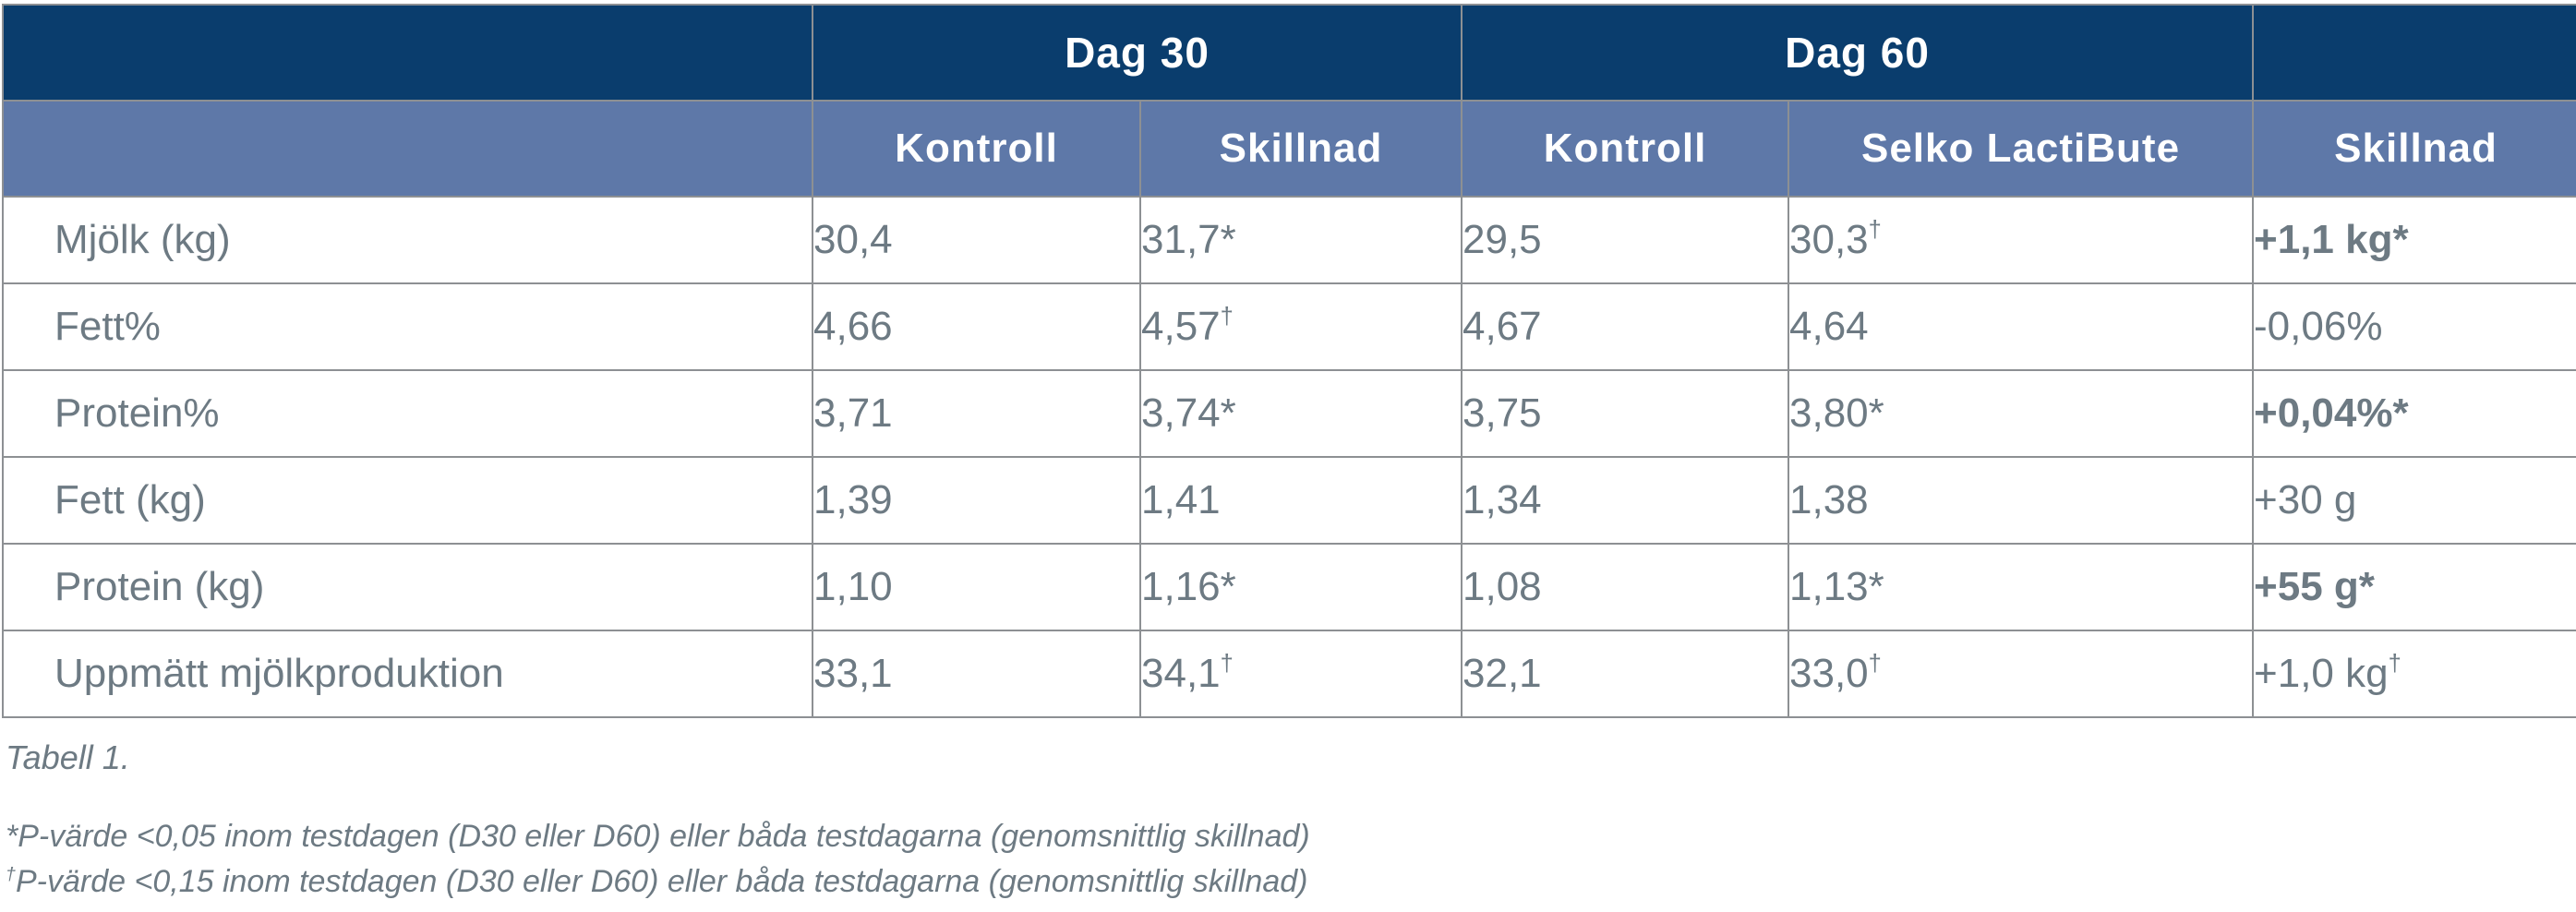 The width and height of the screenshot is (2576, 912). I want to click on table-row: Protein (kg) 1,10 1,16* 1,08 1,13* +55 g*, so click(1289, 587).